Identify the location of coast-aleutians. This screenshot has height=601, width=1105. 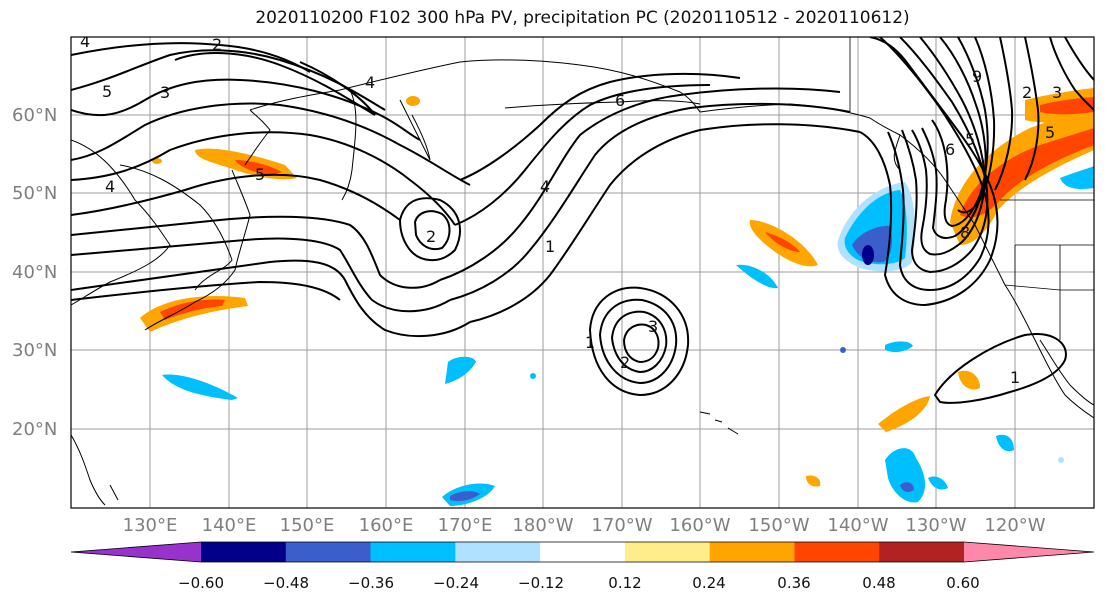
(602, 104).